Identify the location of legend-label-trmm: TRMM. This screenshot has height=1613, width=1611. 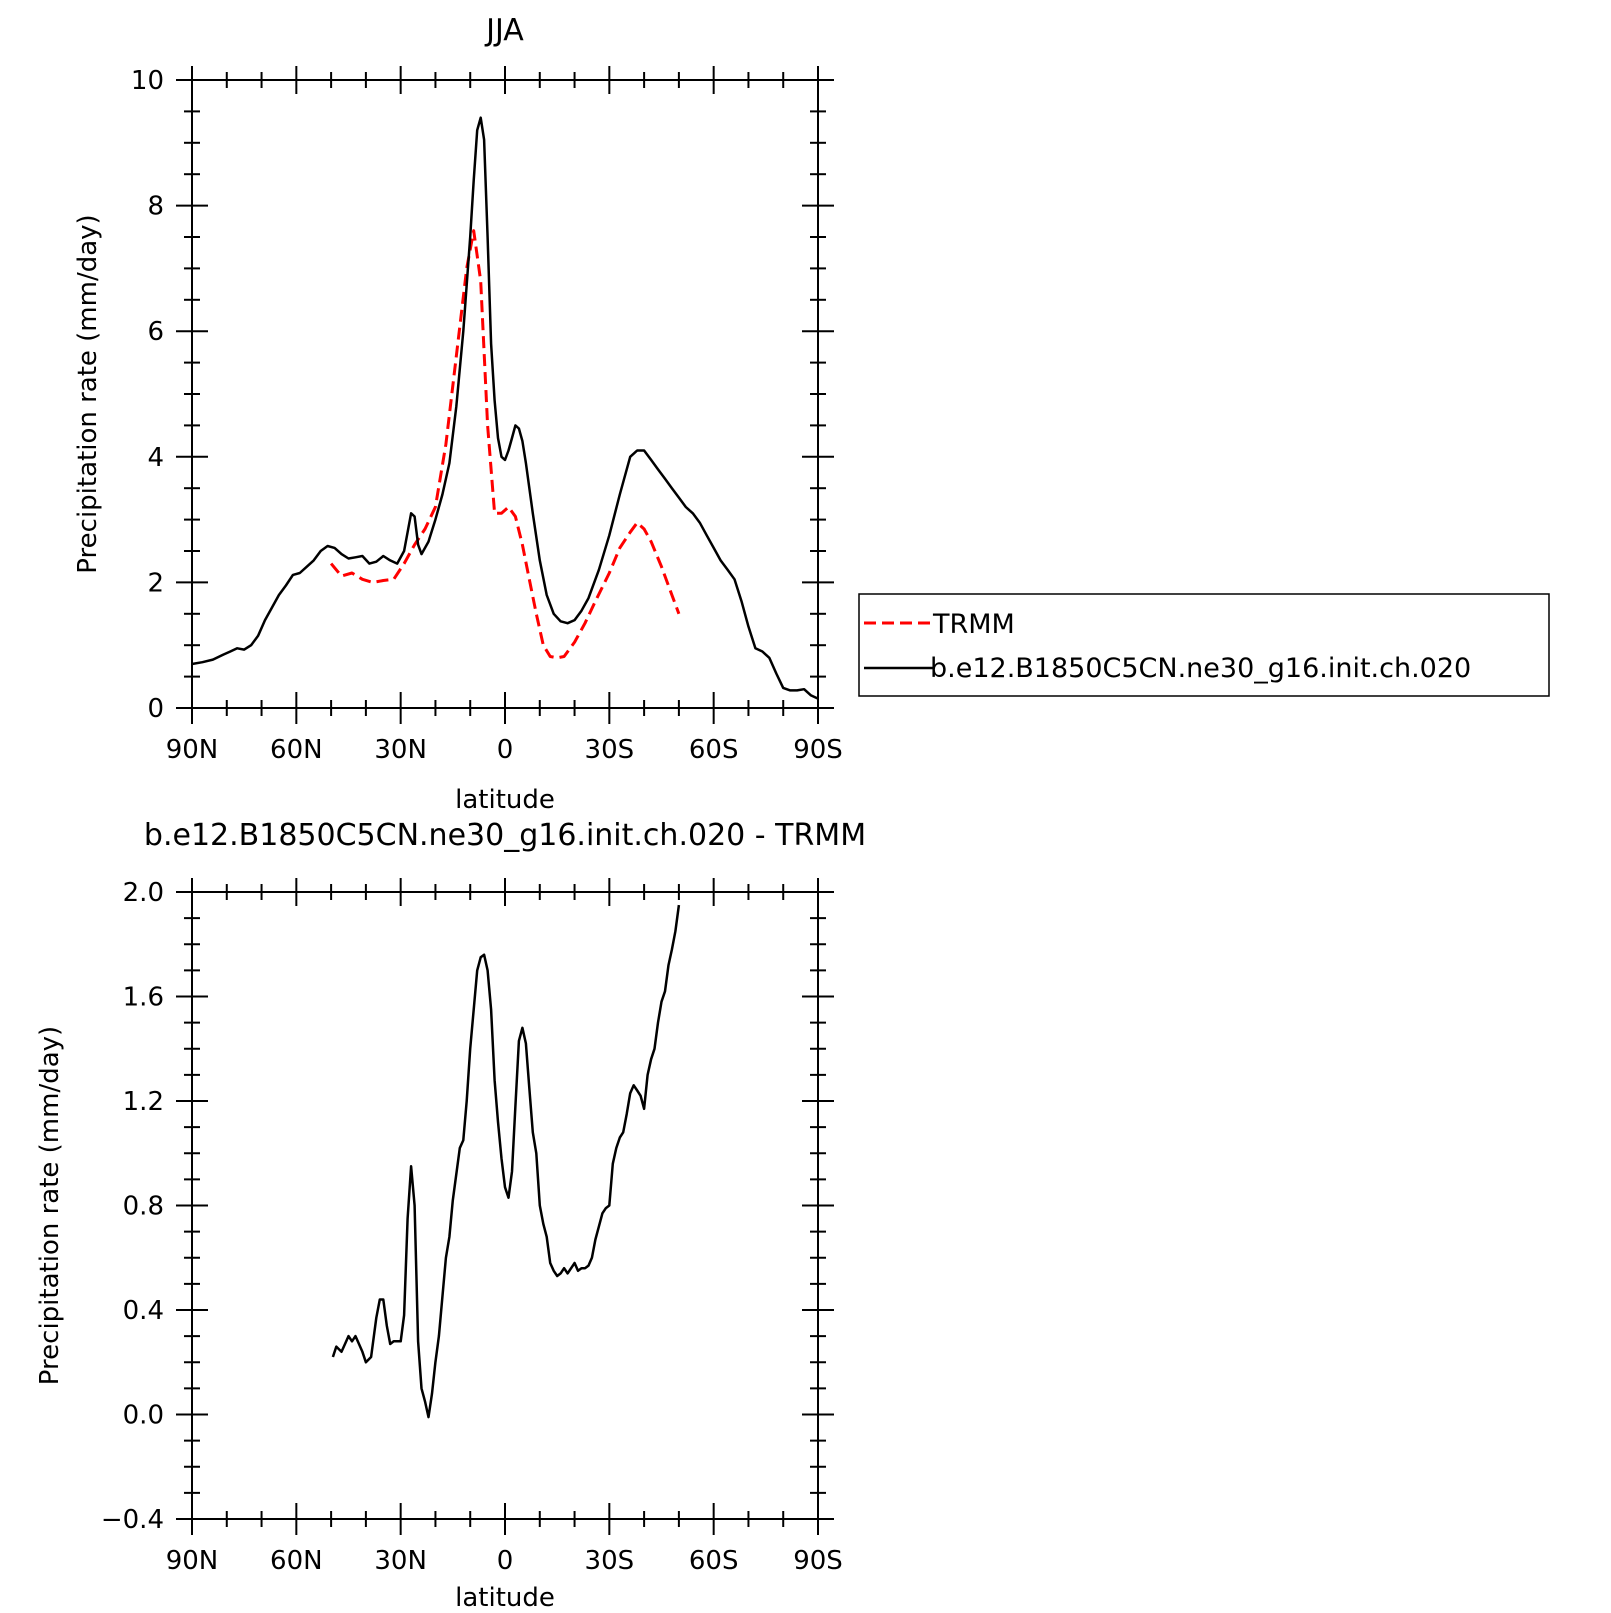
(973, 624).